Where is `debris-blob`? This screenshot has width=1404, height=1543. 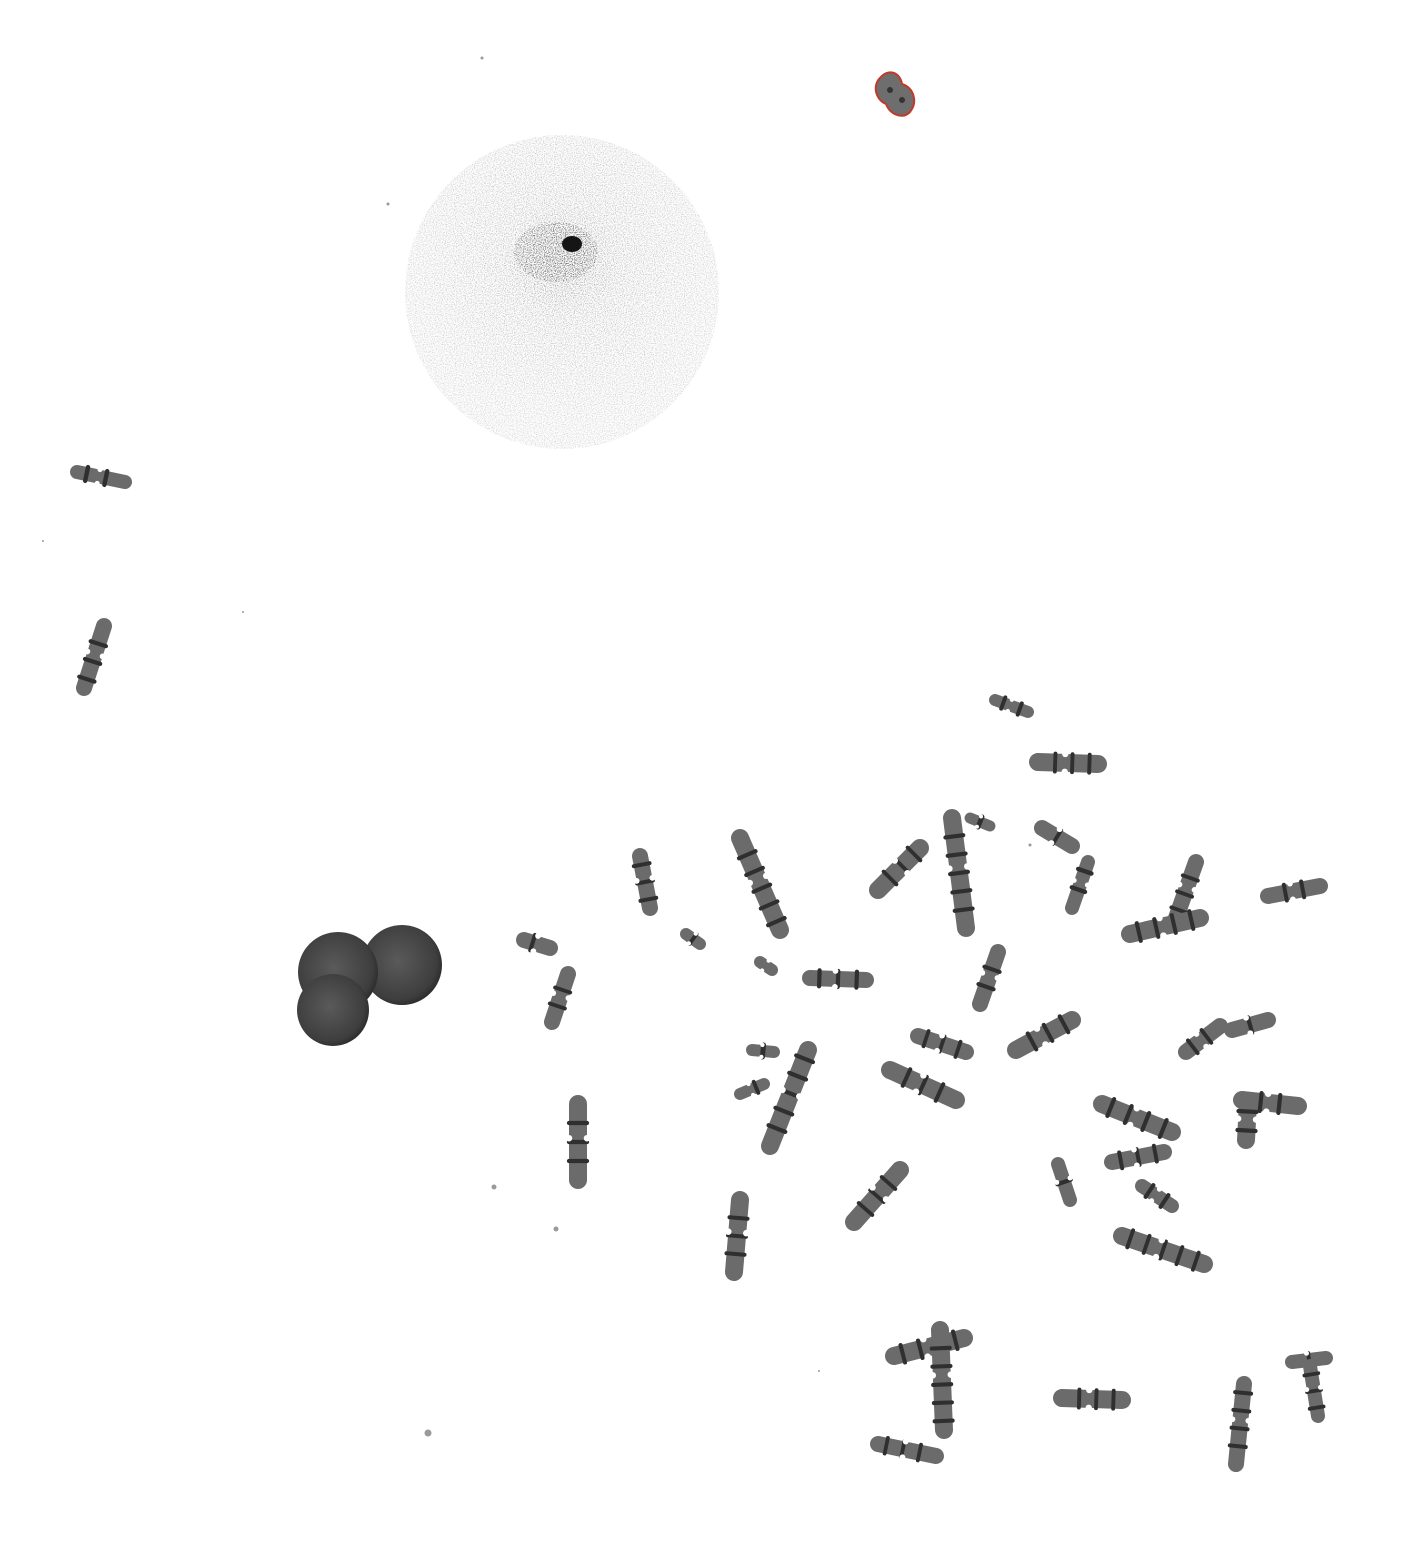 debris-blob is located at coordinates (369, 985).